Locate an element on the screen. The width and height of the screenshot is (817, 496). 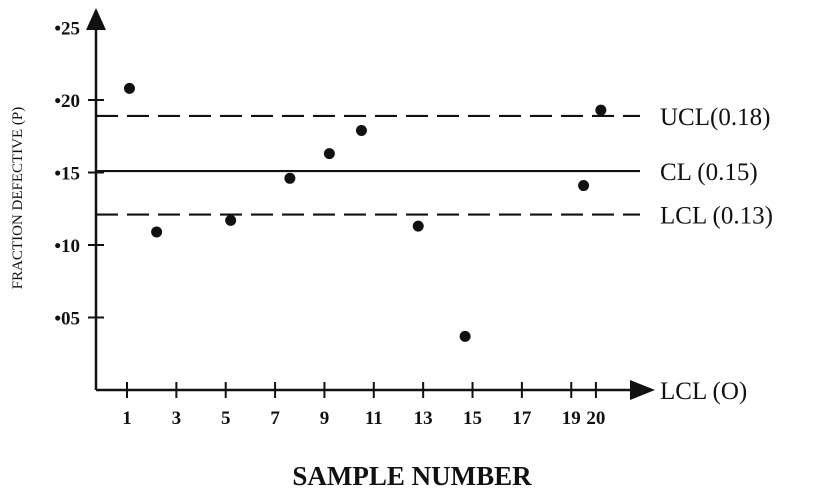
x-tick-label-4: 7 is located at coordinates (275, 418).